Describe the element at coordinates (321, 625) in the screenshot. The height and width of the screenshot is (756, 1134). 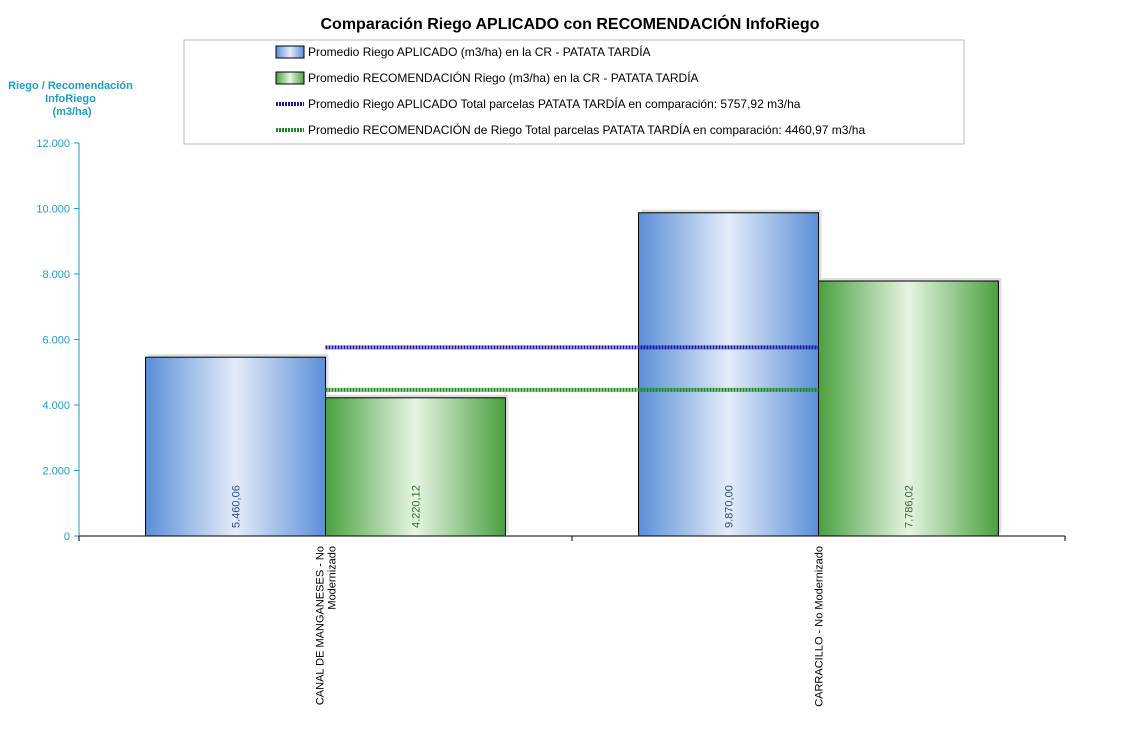
I see `category-label-line: CANAL DE MANGANESES - No` at that location.